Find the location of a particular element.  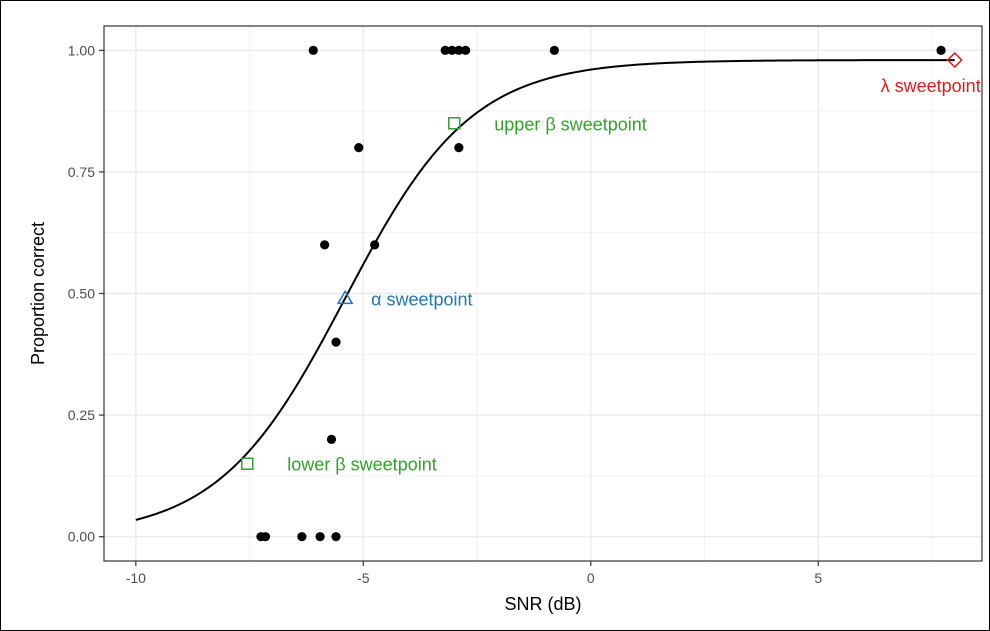

x-tick-label: 0 is located at coordinates (591, 578).